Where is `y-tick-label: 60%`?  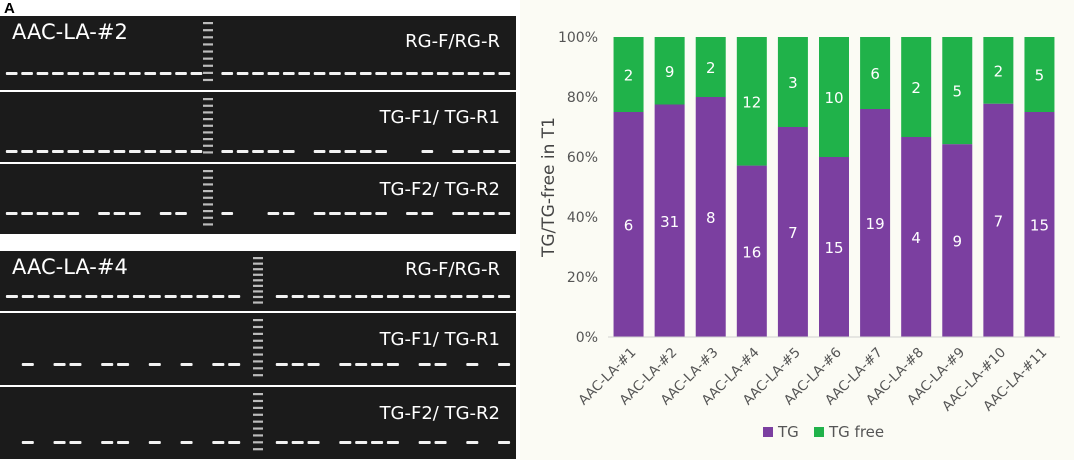
y-tick-label: 60% is located at coordinates (582, 158).